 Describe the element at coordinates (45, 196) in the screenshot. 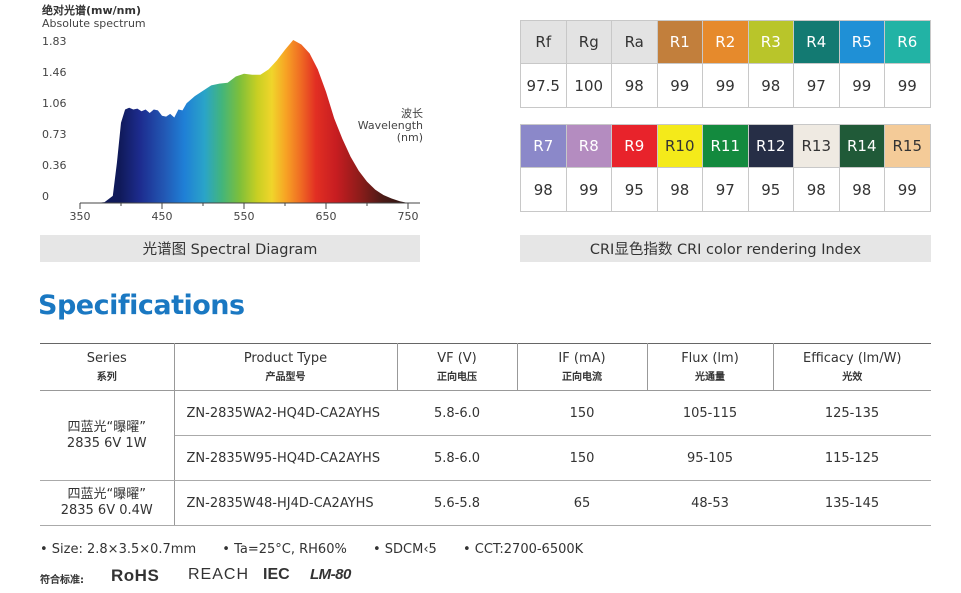

I see `y-tick-label: 0` at that location.